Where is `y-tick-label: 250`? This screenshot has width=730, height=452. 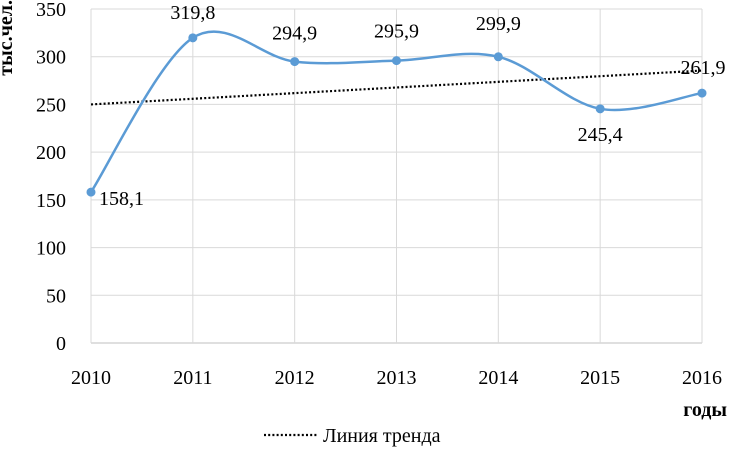
y-tick-label: 250 is located at coordinates (51, 105).